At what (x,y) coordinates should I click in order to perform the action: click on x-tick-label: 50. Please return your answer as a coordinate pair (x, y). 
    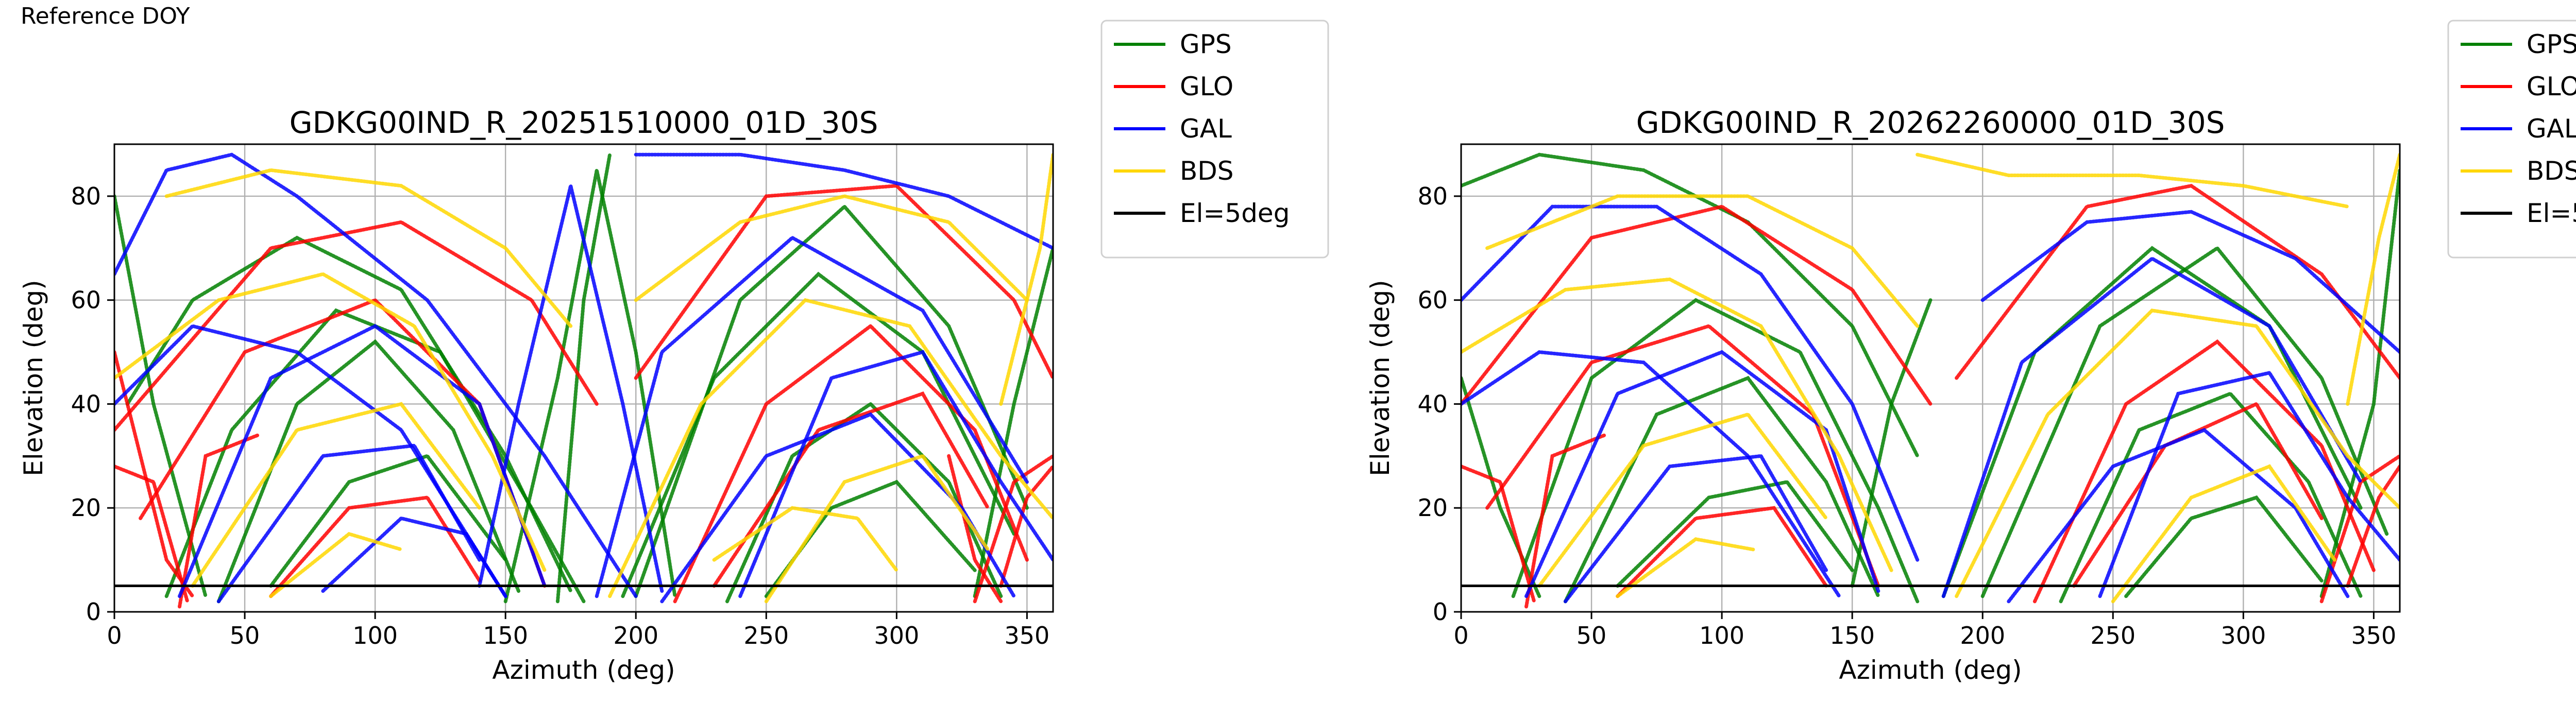
    Looking at the image, I should click on (245, 635).